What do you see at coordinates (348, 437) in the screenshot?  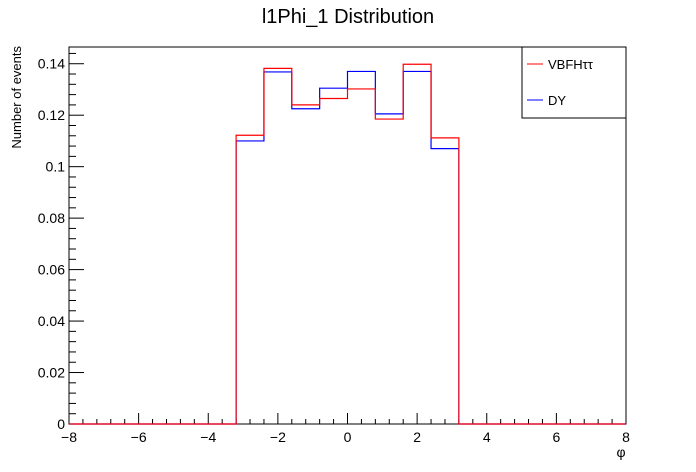 I see `x-tick-label: 0` at bounding box center [348, 437].